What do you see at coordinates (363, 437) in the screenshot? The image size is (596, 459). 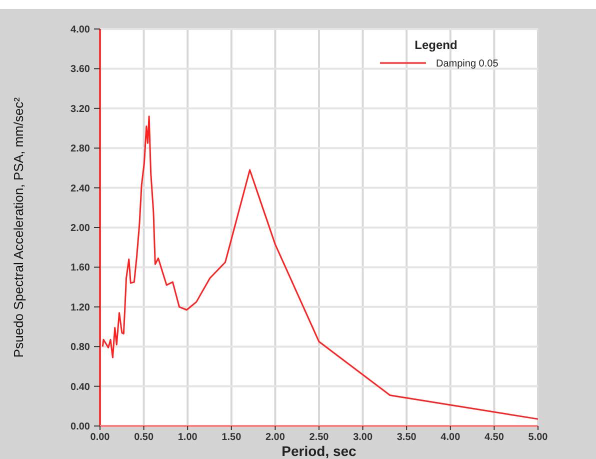 I see `x-tick-label: 3.00` at bounding box center [363, 437].